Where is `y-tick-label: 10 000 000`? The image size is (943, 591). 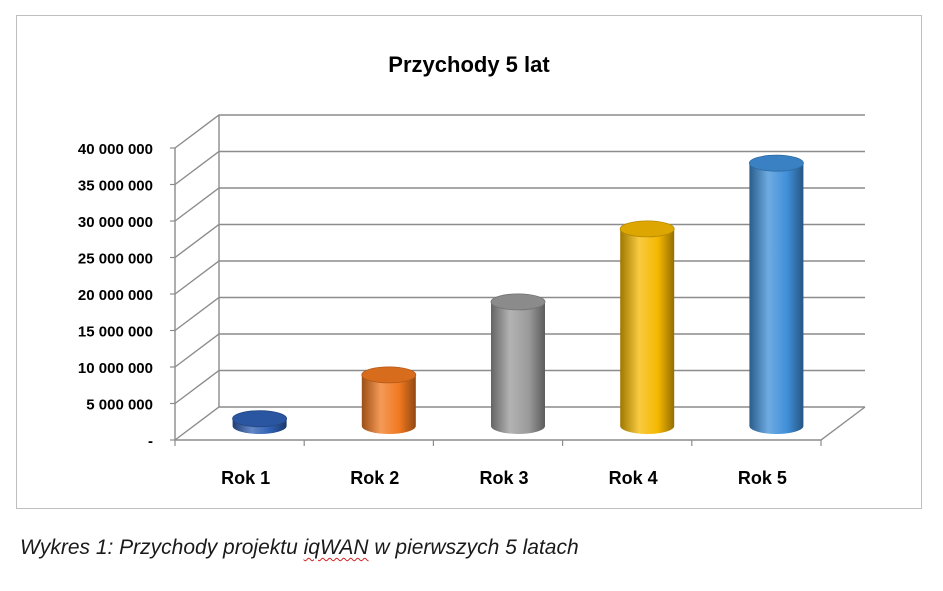 y-tick-label: 10 000 000 is located at coordinates (115, 368).